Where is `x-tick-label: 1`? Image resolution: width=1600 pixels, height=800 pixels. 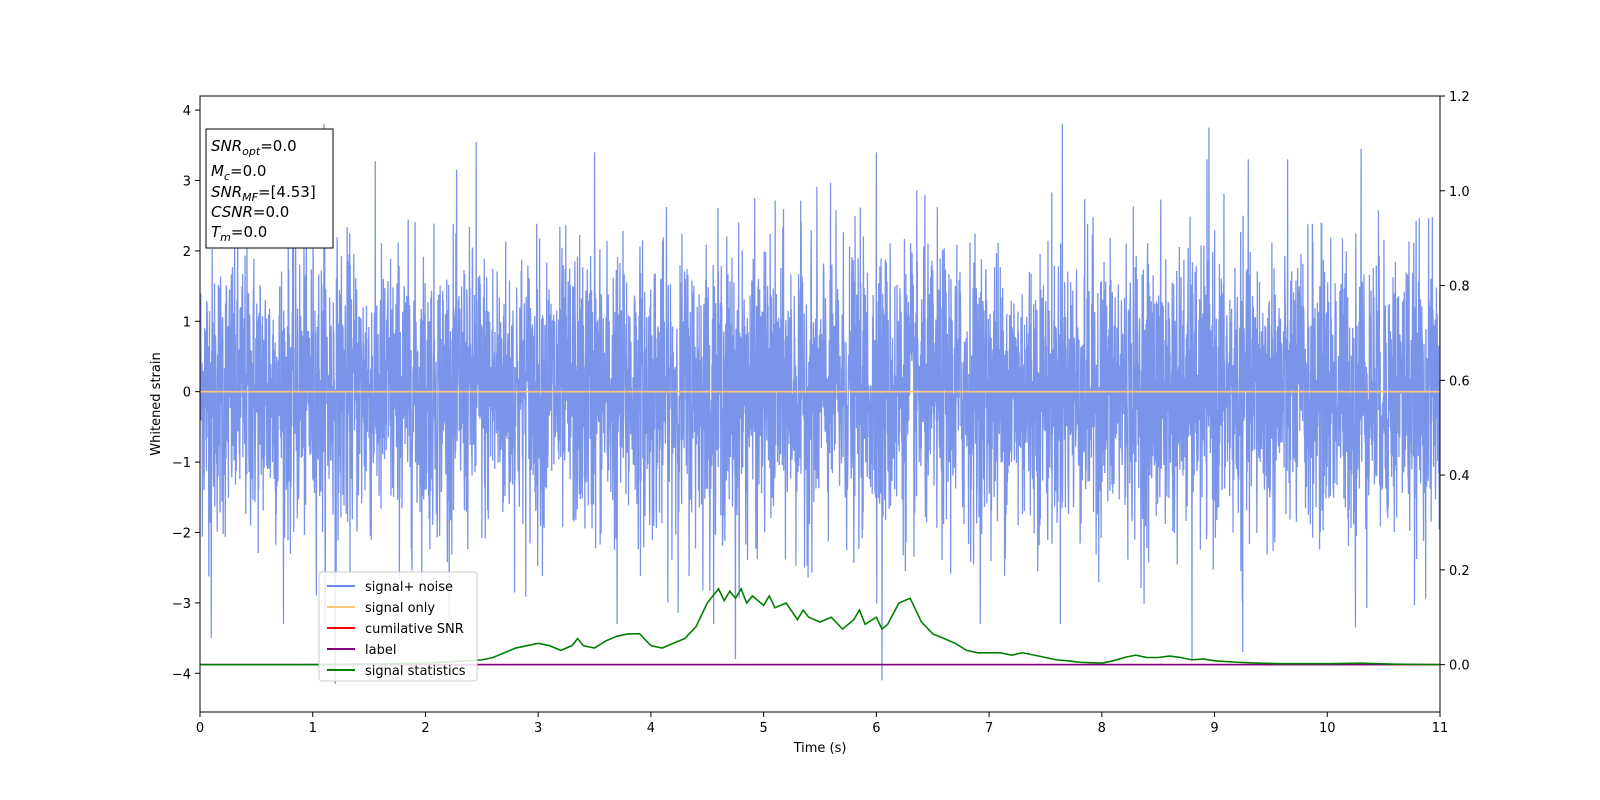 x-tick-label: 1 is located at coordinates (313, 728).